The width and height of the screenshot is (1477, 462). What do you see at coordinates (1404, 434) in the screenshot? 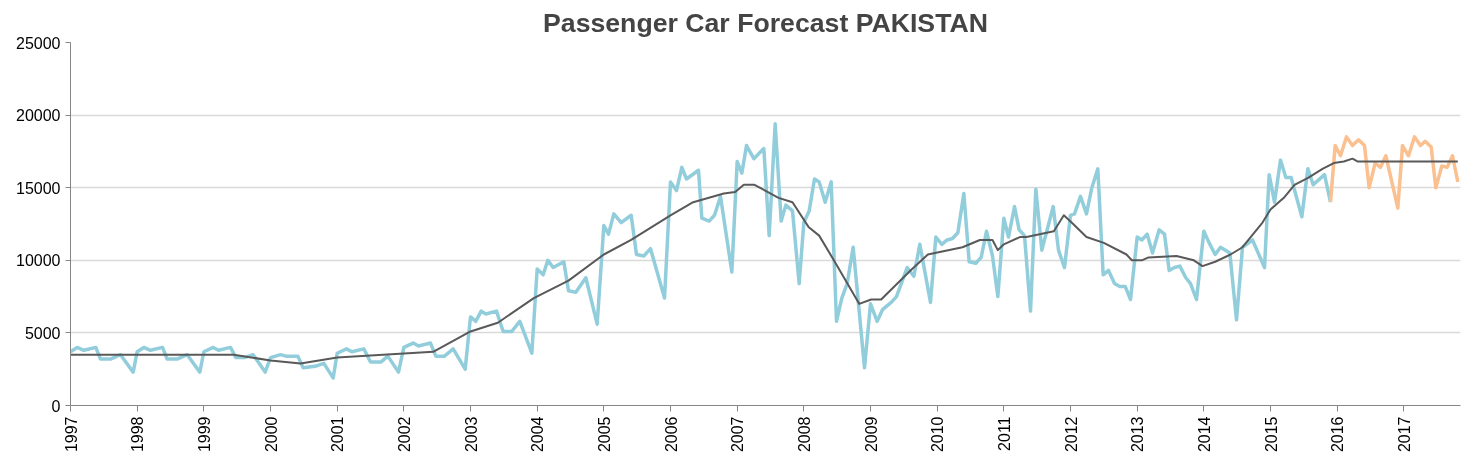
I see `x-tick-label: 2017` at bounding box center [1404, 434].